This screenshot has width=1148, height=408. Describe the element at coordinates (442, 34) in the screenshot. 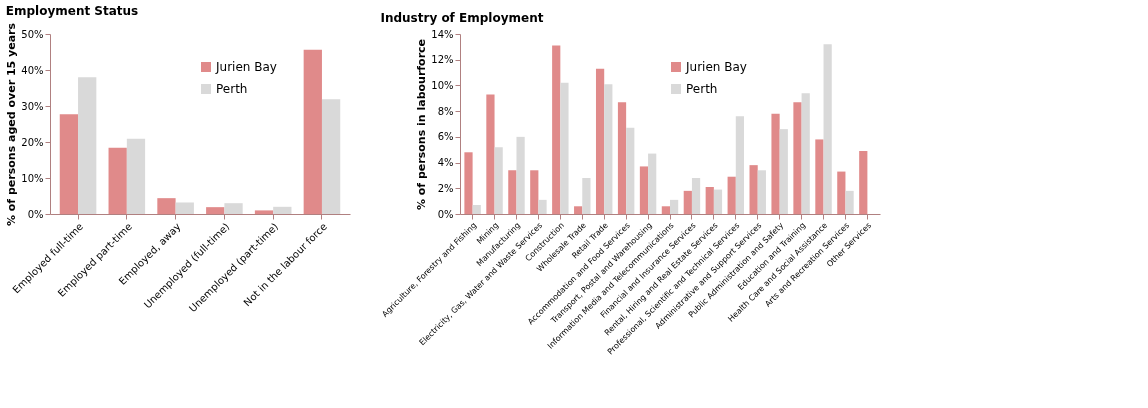

I see `y-tick-label: 14%` at that location.